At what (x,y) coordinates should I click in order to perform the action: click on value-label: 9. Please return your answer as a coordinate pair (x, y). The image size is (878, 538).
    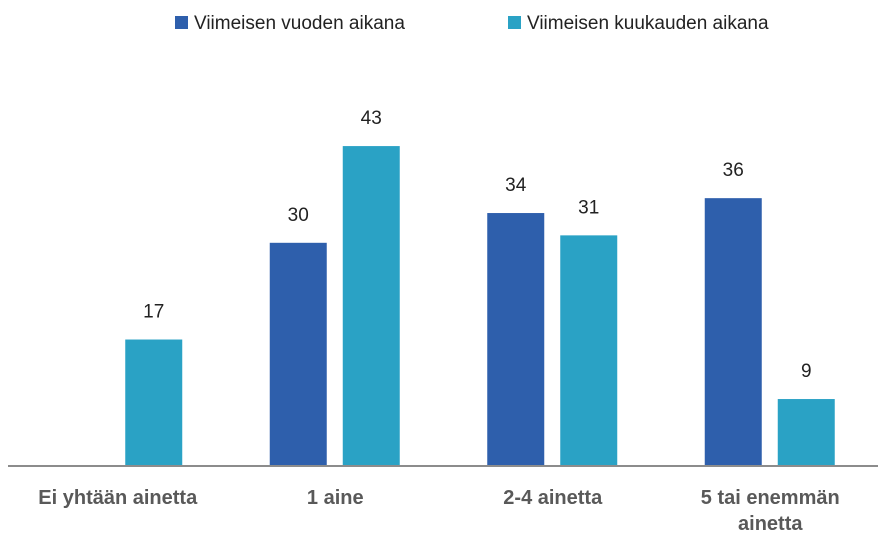
    Looking at the image, I should click on (806, 371).